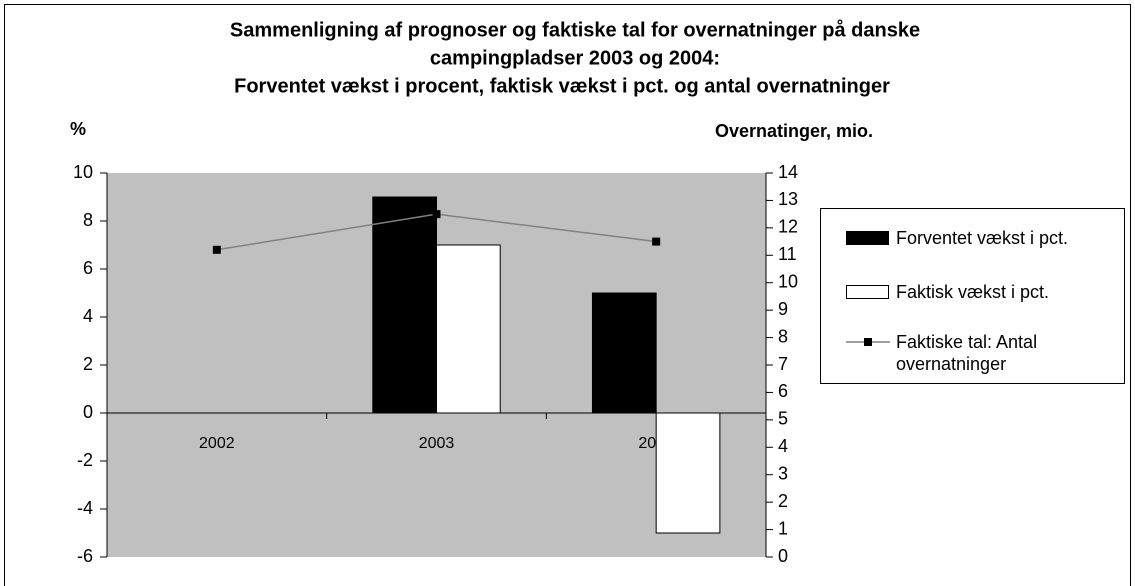 The image size is (1135, 586). Describe the element at coordinates (783, 473) in the screenshot. I see `y2-tick-label: 3` at that location.